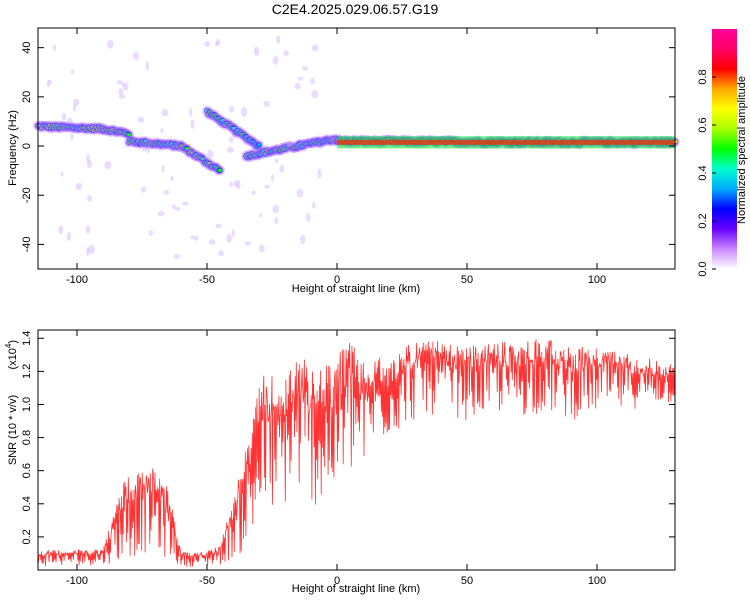  I want to click on x-tick-label: 0, so click(337, 581).